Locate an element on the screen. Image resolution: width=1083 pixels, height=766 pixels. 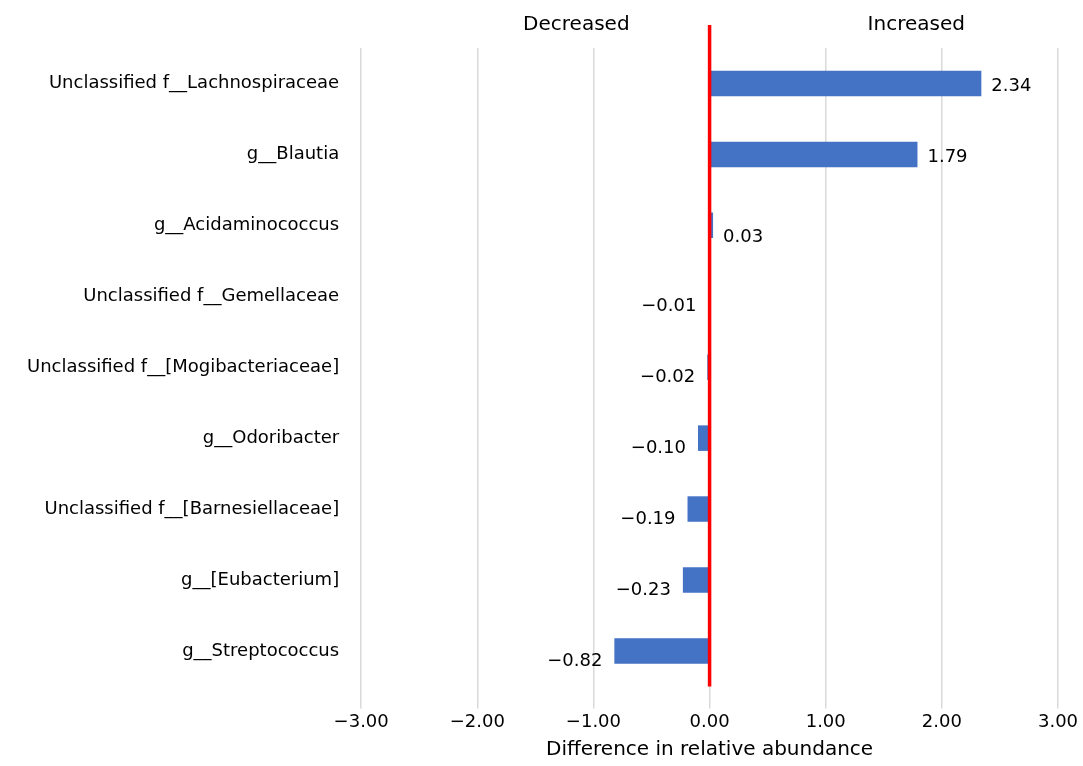
x-tick-label: −1.00 is located at coordinates (593, 720).